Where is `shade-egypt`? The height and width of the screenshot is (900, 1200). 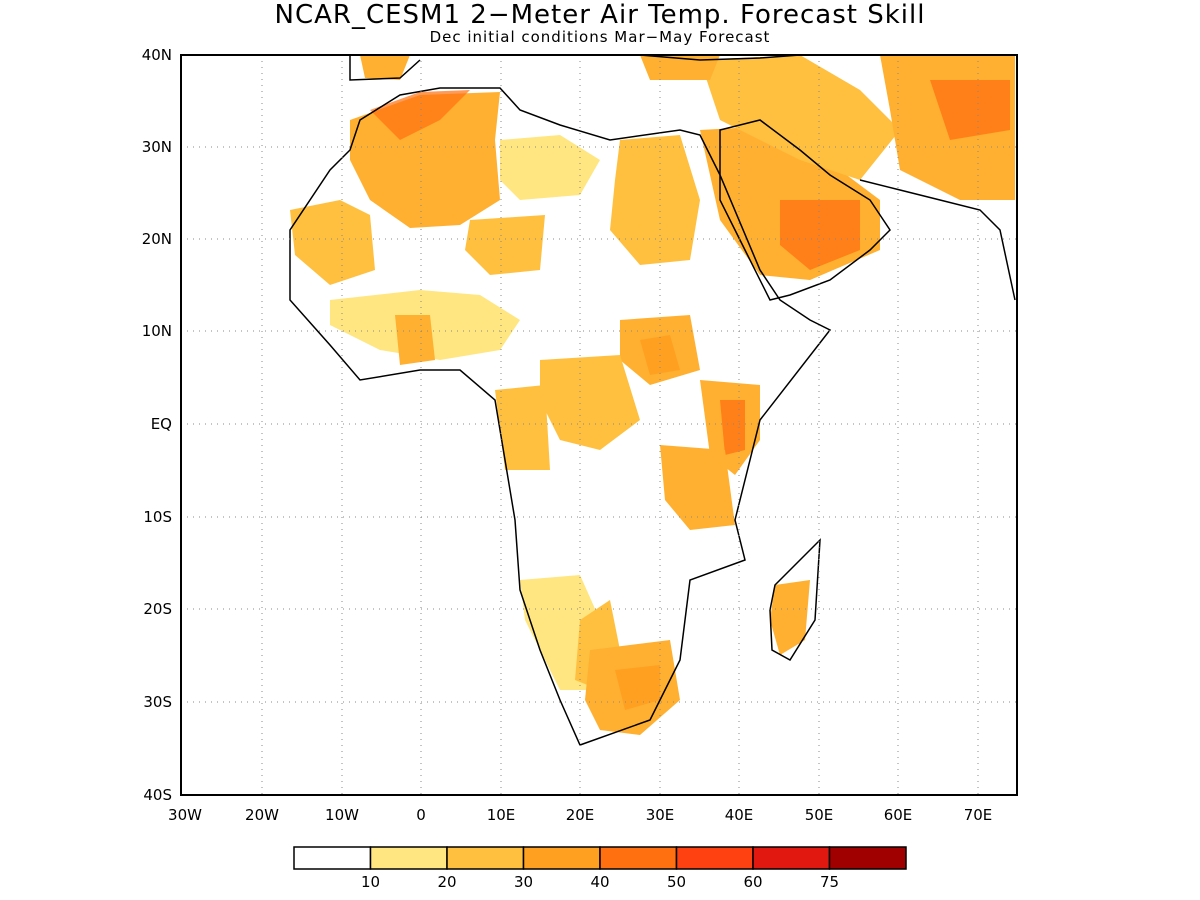
shade-egypt is located at coordinates (655, 200).